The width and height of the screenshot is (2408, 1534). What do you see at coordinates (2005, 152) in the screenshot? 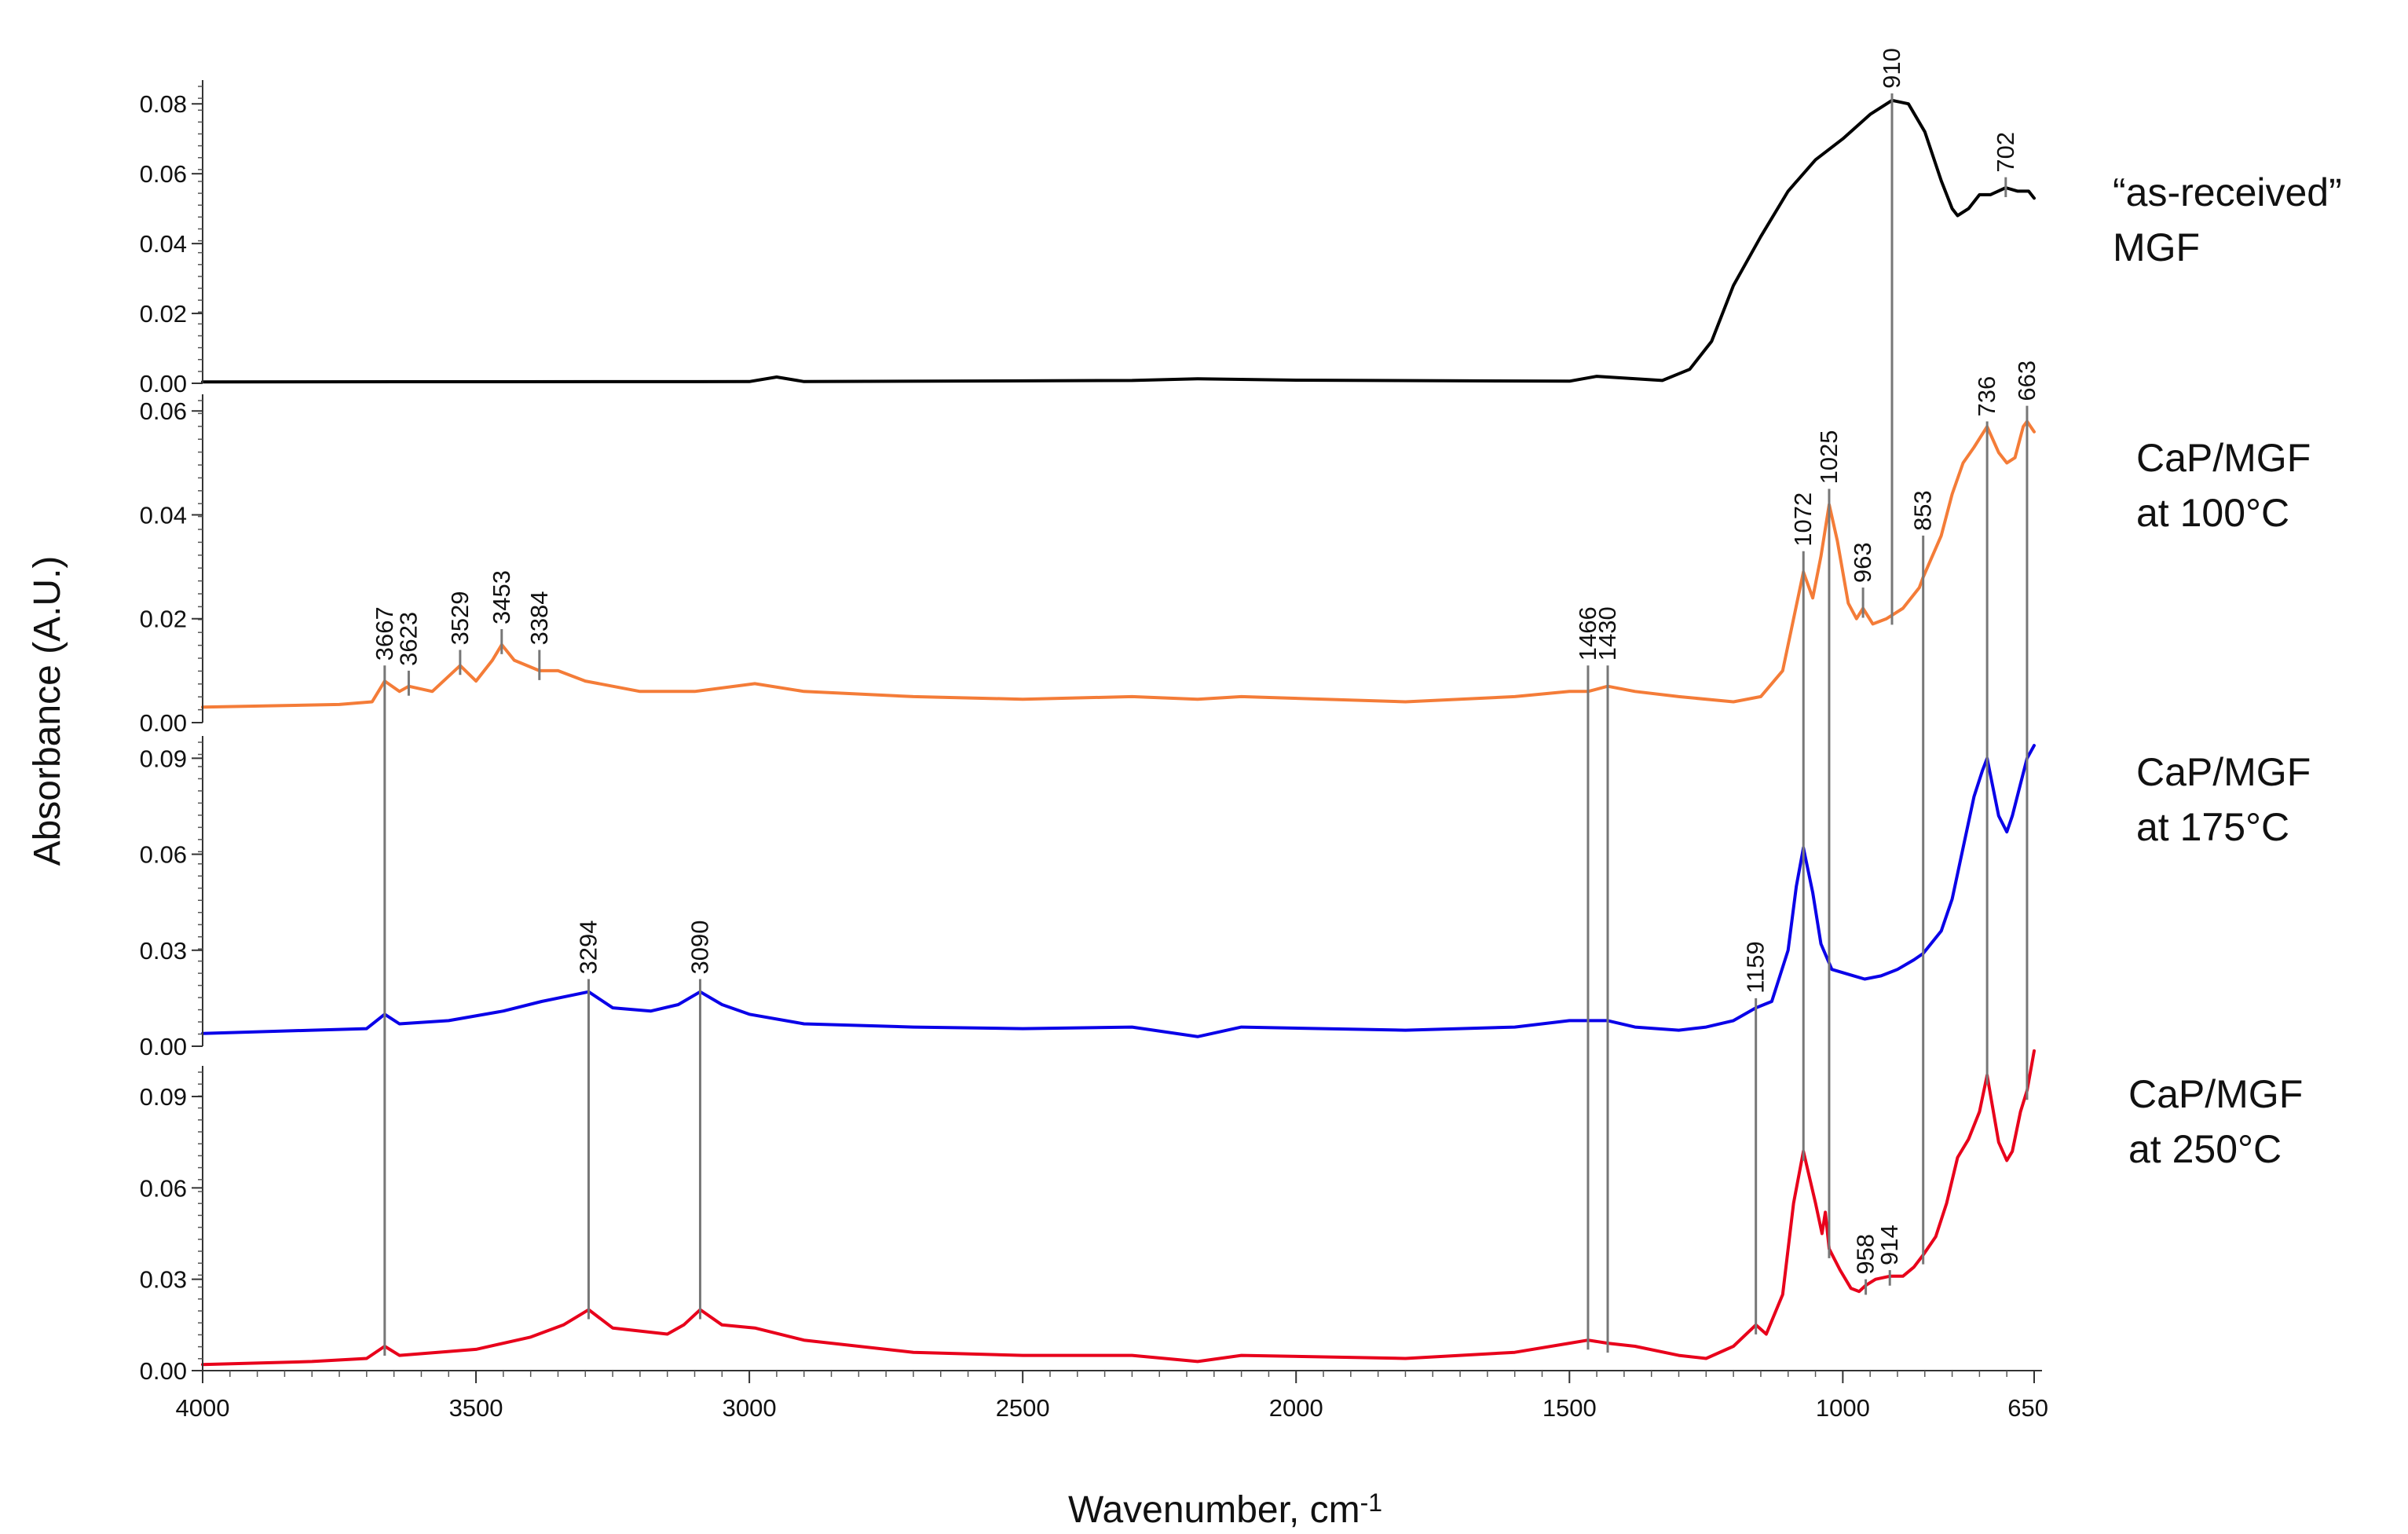
I see `peak-label-702: 702` at bounding box center [2005, 152].